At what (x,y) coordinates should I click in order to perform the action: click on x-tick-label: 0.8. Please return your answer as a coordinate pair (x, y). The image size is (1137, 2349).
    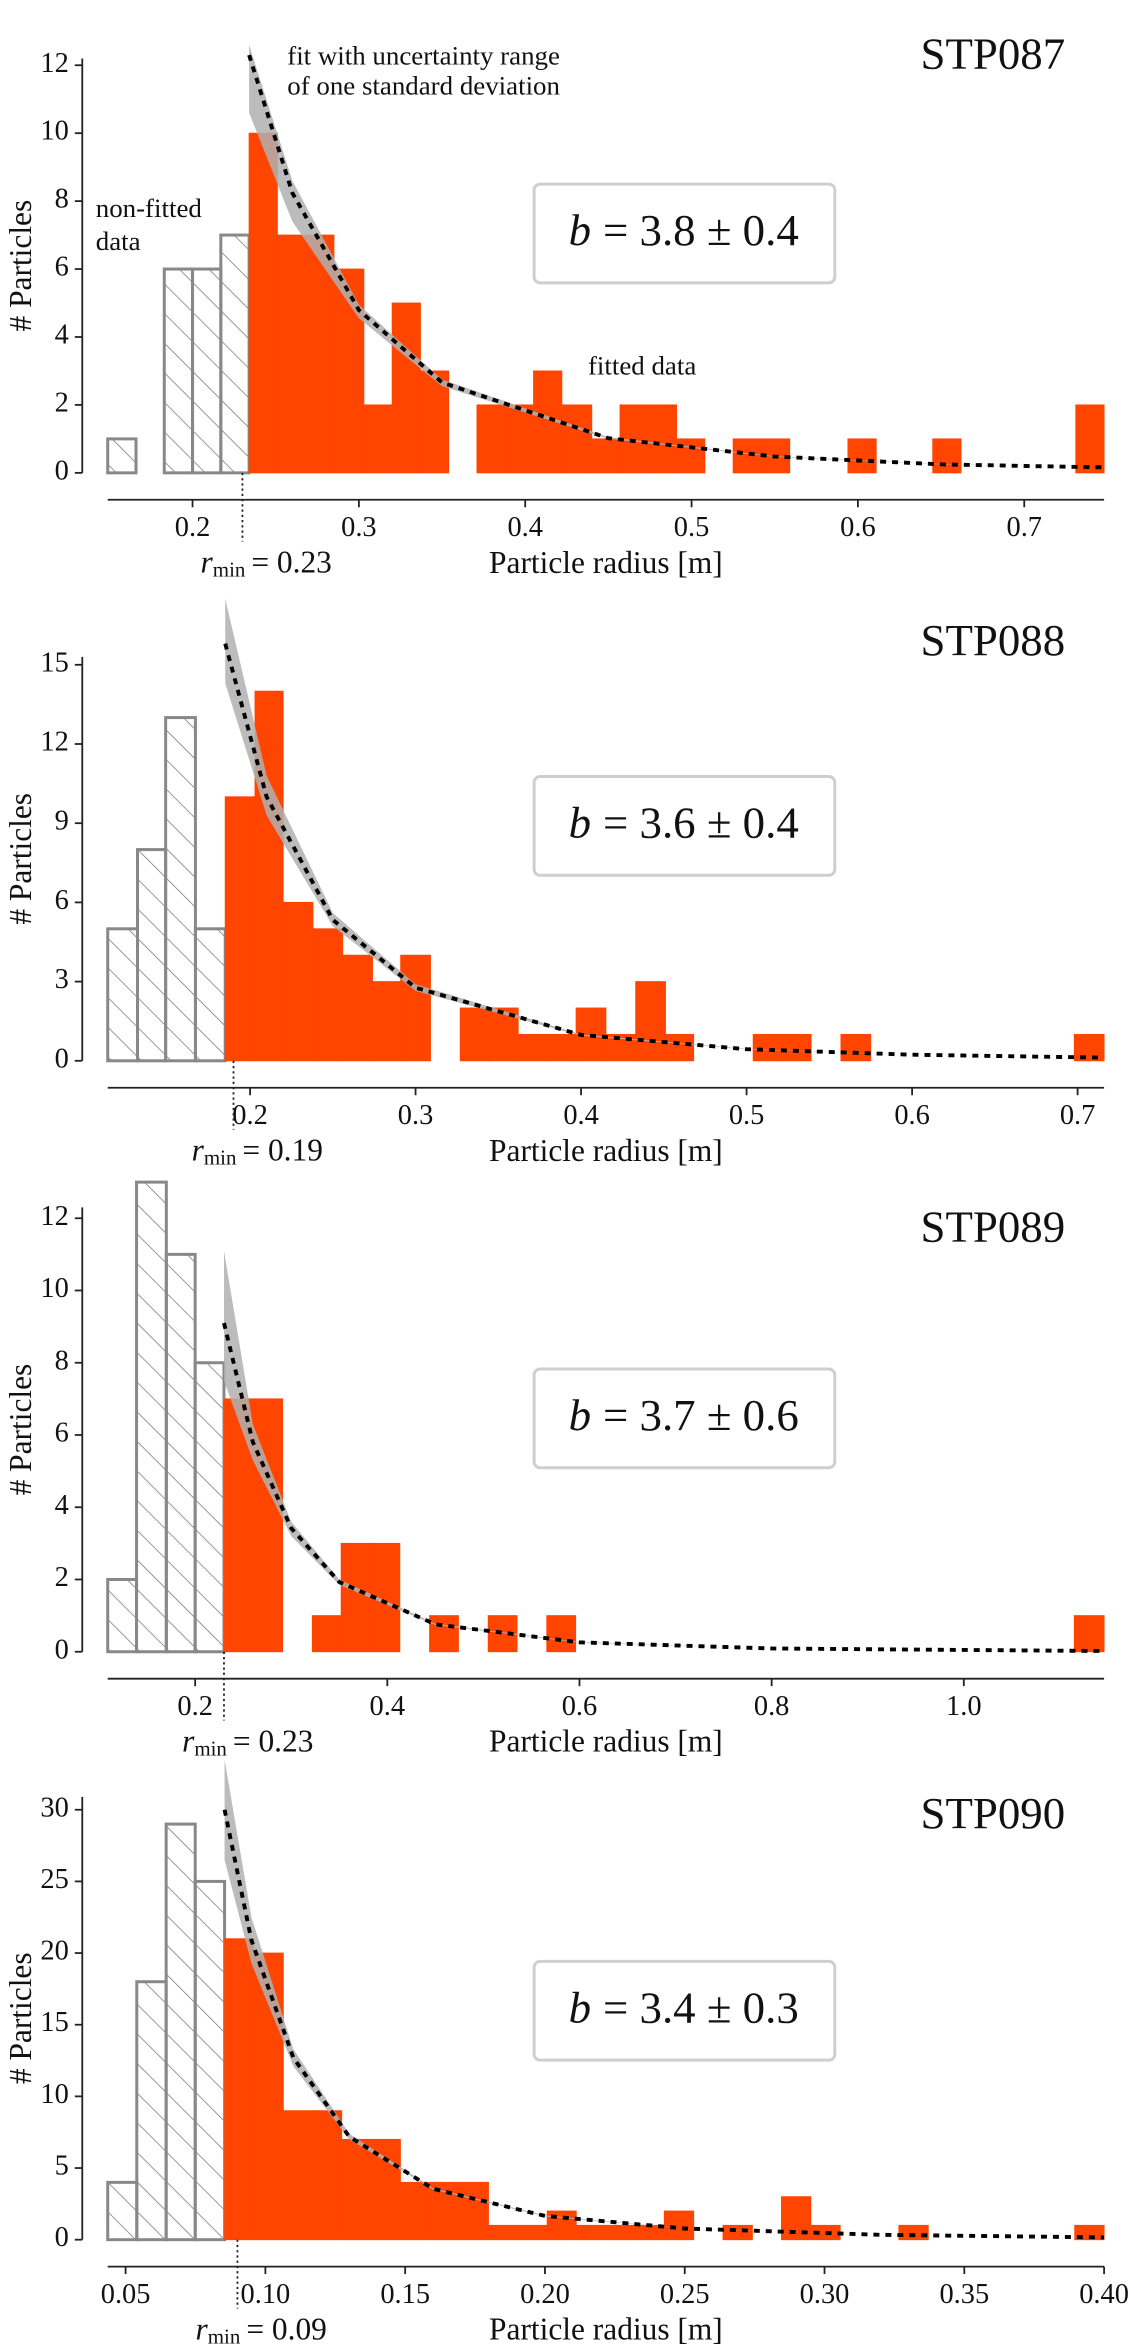
    Looking at the image, I should click on (772, 1706).